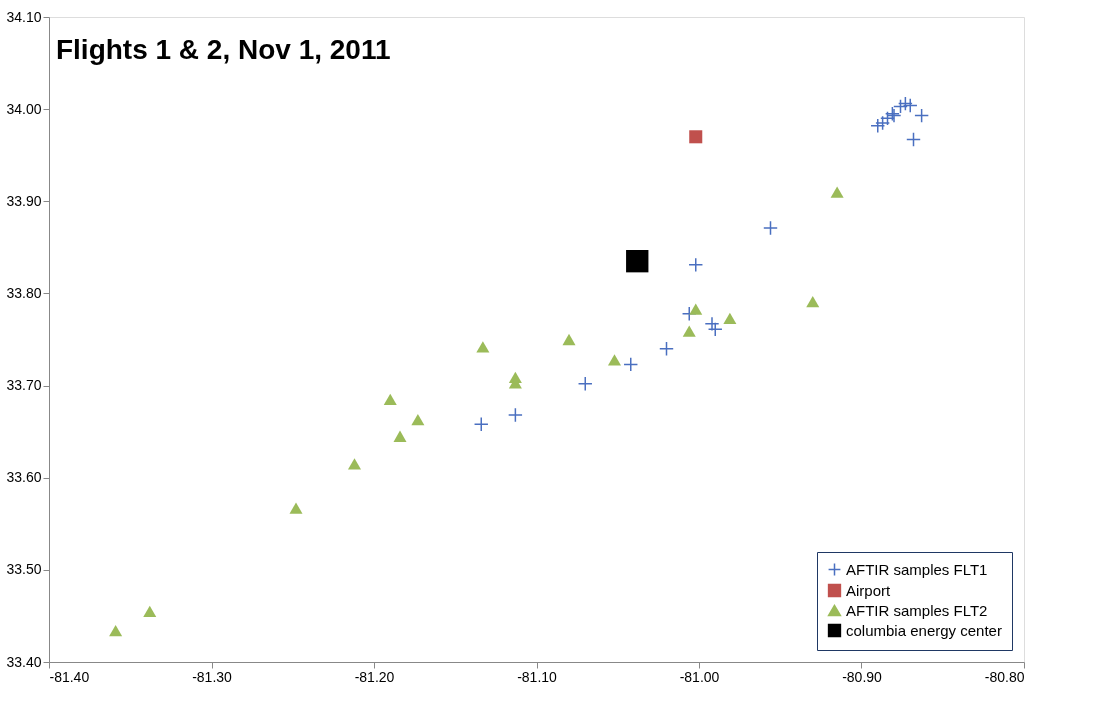 Image resolution: width=1104 pixels, height=719 pixels. Describe the element at coordinates (869, 590) in the screenshot. I see `legend-label: Airport` at that location.